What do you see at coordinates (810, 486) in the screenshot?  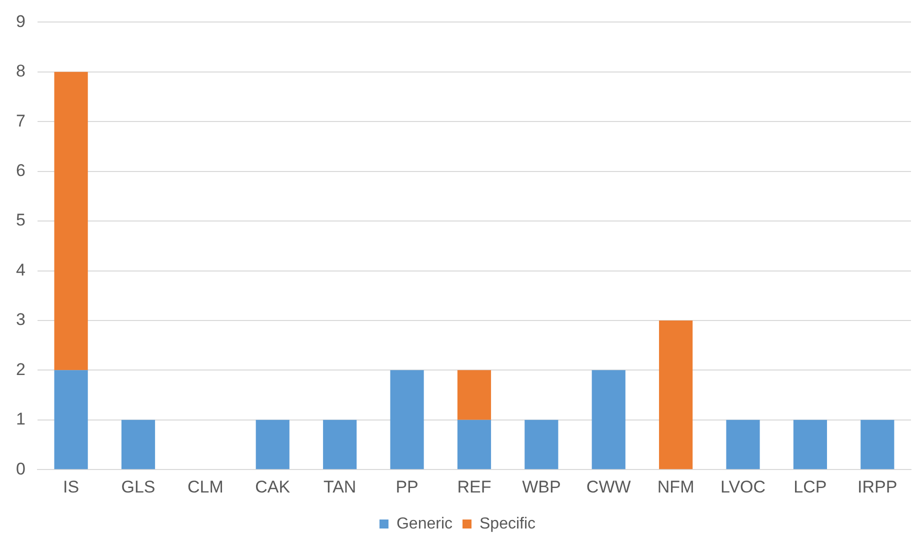 I see `x-tick-label: LCP` at bounding box center [810, 486].